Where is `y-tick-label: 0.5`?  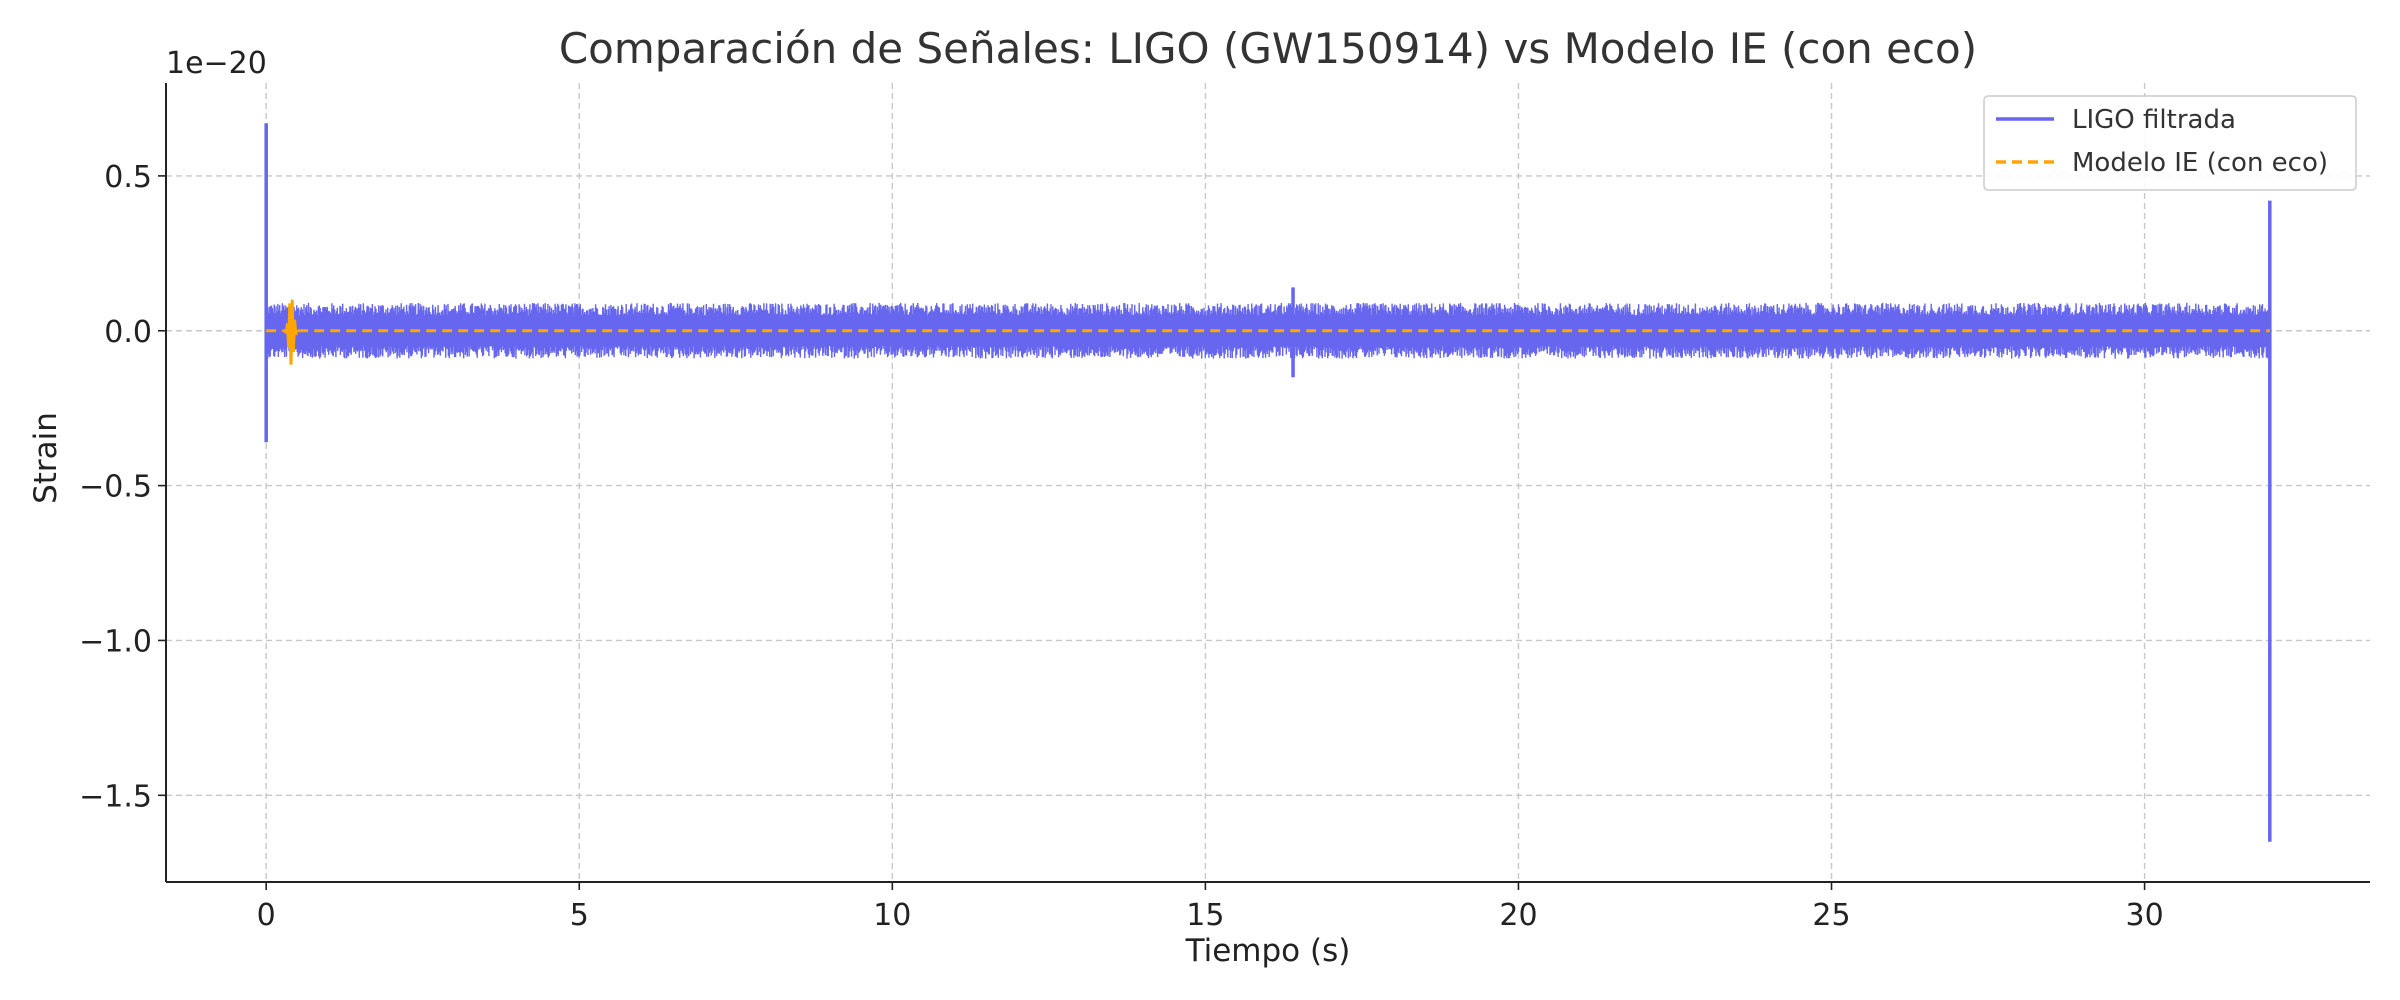
y-tick-label: 0.5 is located at coordinates (128, 177).